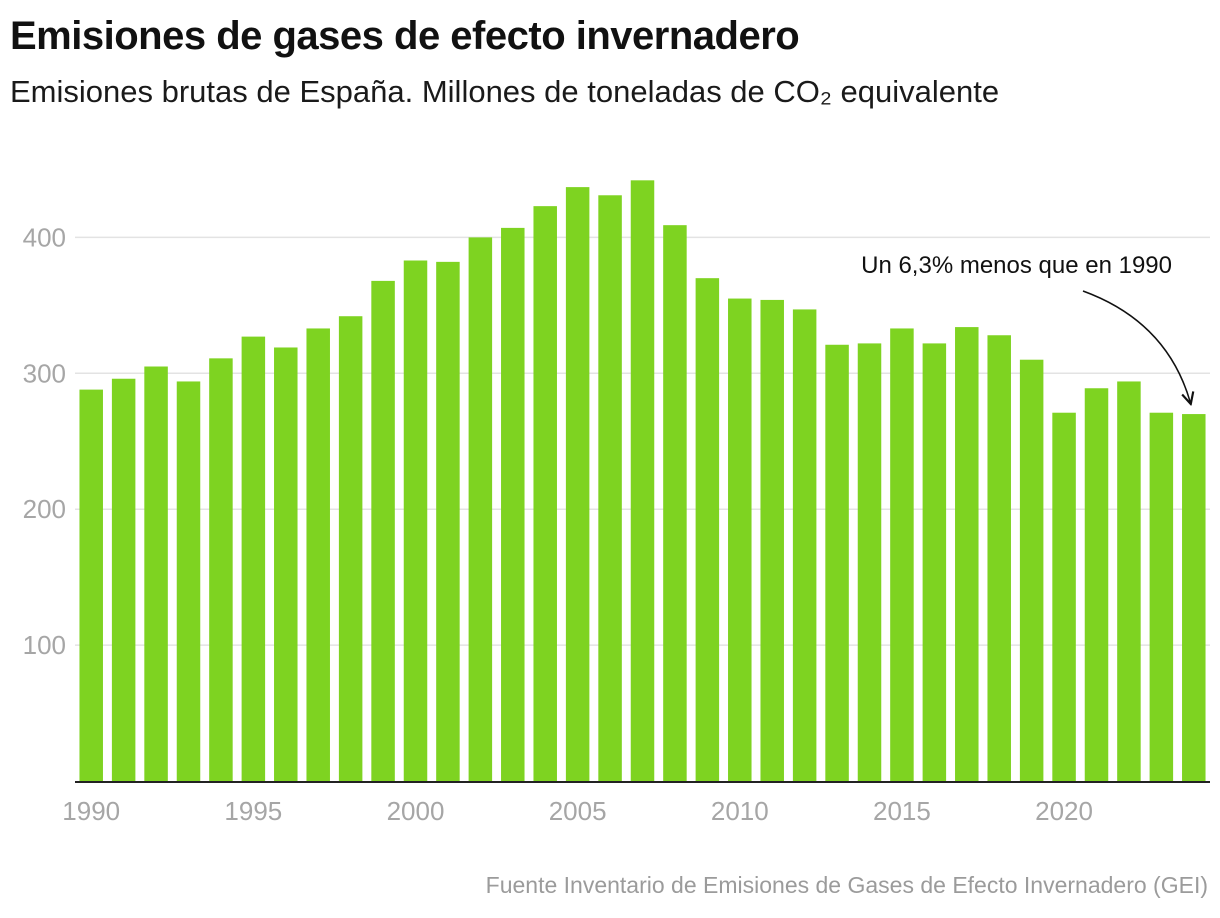 Image resolution: width=1220 pixels, height=918 pixels. What do you see at coordinates (44, 441) in the screenshot?
I see `y-axis-ticks: 100 200 300 400` at bounding box center [44, 441].